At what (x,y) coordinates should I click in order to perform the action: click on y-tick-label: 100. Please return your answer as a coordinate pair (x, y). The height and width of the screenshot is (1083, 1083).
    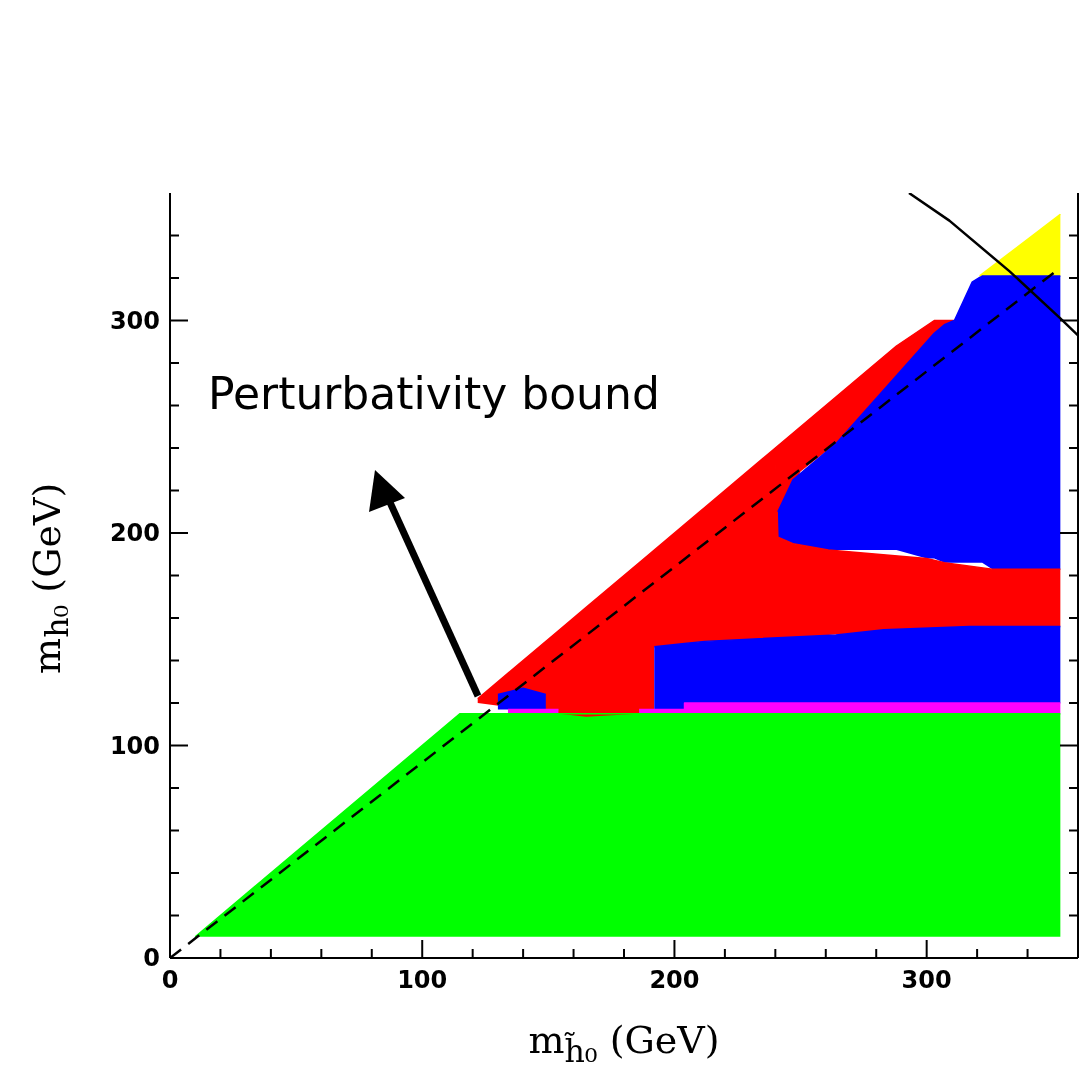
    Looking at the image, I should click on (134, 745).